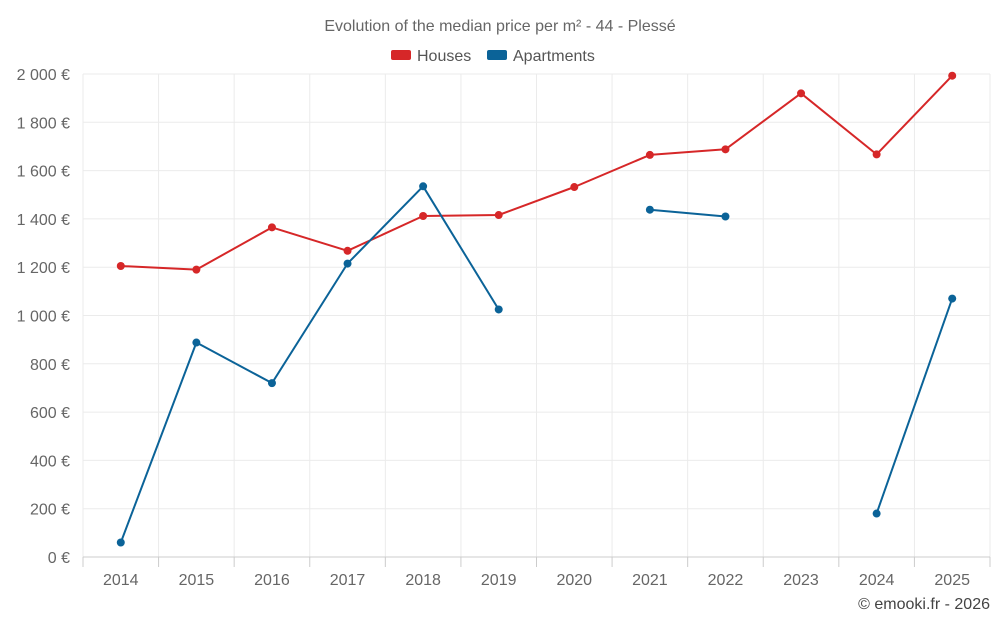 Image resolution: width=1000 pixels, height=625 pixels. I want to click on y-tick-label: 1 400 €, so click(43, 220).